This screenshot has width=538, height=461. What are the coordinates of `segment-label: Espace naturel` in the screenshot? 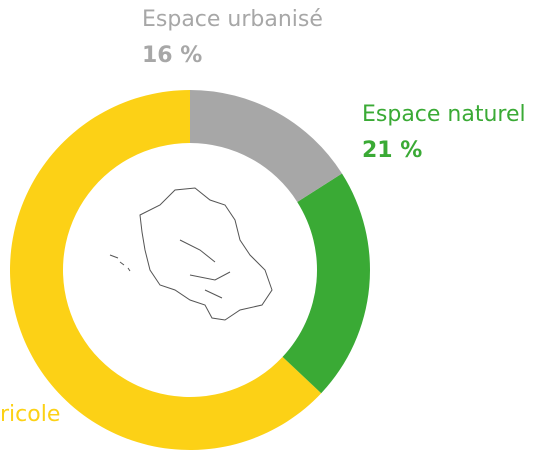 It's located at (444, 114).